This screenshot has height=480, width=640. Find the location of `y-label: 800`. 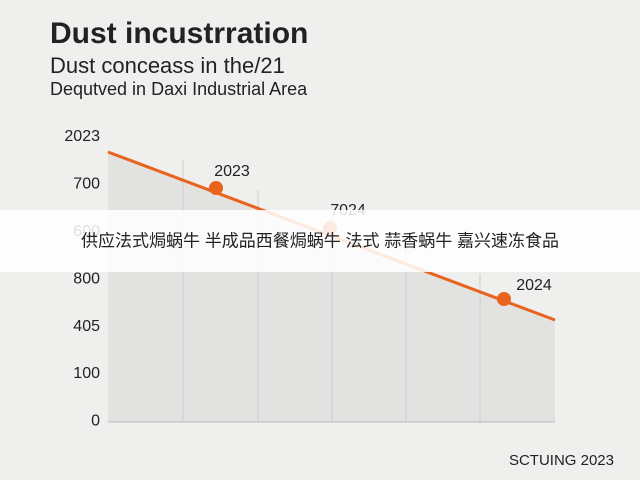

y-label: 800 is located at coordinates (86, 278).